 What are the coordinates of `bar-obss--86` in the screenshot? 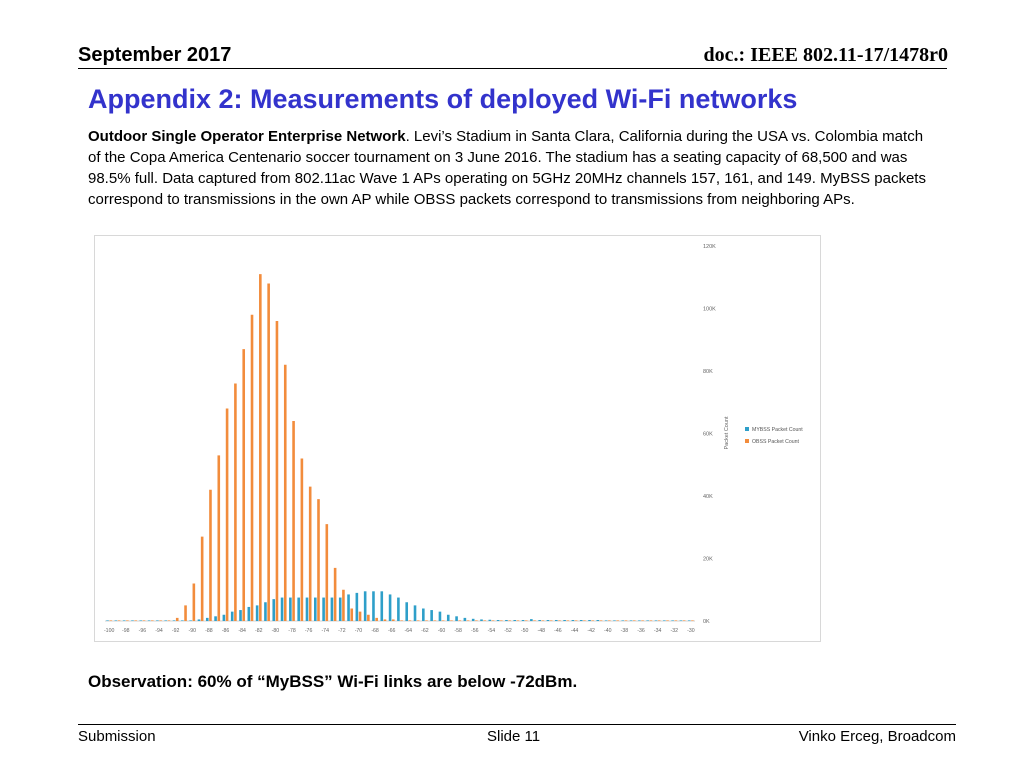 It's located at (227, 514).